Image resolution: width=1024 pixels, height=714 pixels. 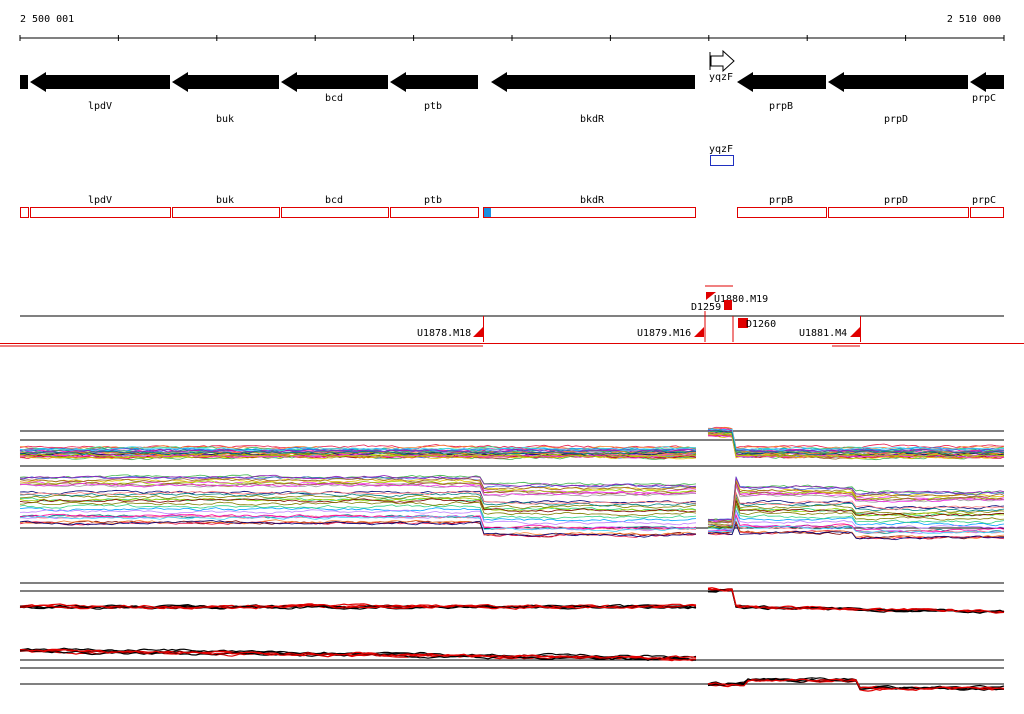 I want to click on unit-U1878-M18: U1878.M18, so click(x=450, y=329).